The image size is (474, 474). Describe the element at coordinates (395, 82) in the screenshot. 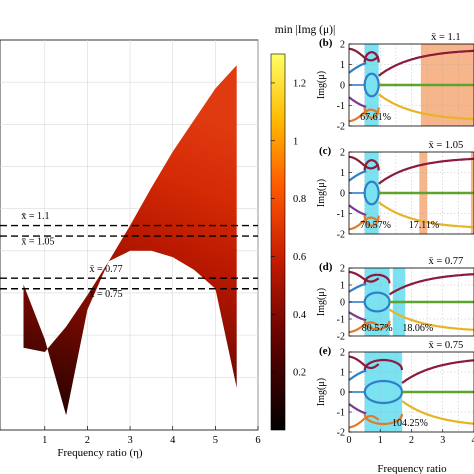

I see `stability-panel: 2 1 0 -1 -2 Img(μ) (b) x̄ = 1.1 67.61%` at that location.